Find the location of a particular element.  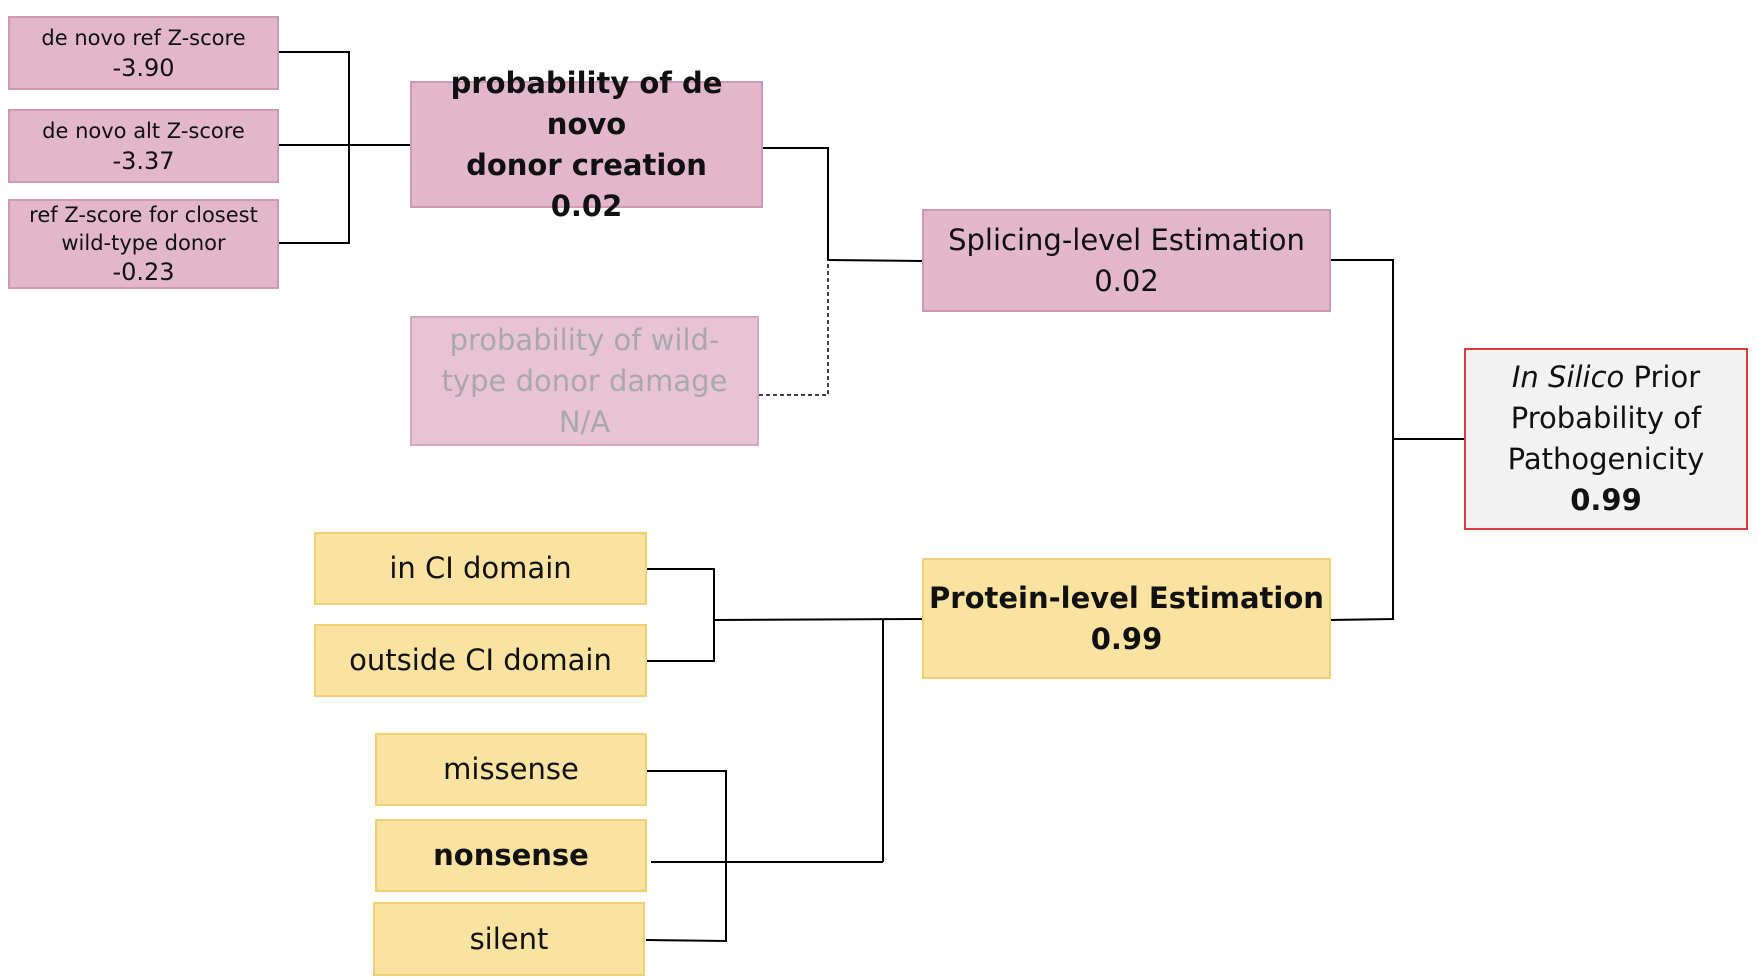

denovo-alt-zscore-value: -3.37 is located at coordinates (143, 161).